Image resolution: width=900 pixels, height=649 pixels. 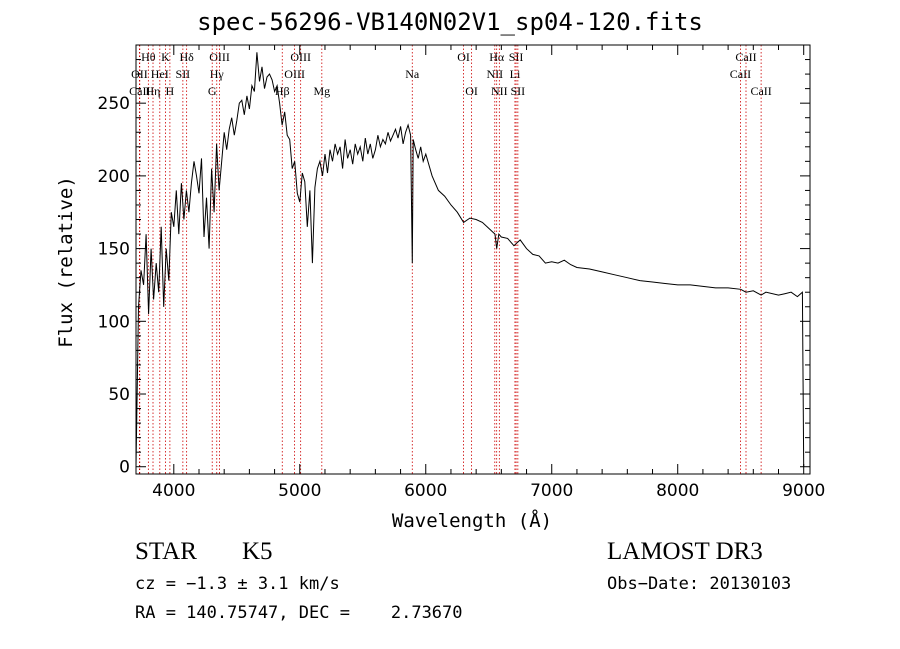 What do you see at coordinates (119, 395) in the screenshot?
I see `y-tick-label-50: 50` at bounding box center [119, 395].